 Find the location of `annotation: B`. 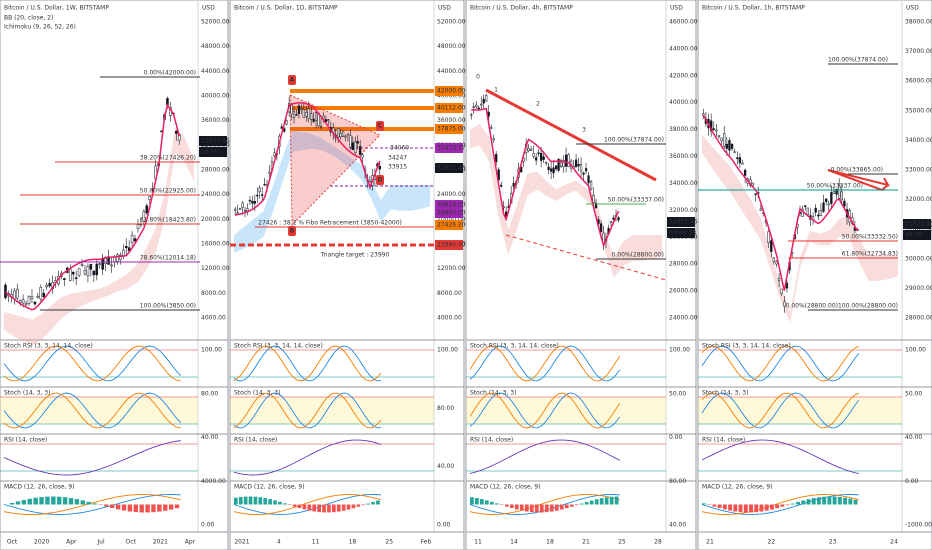

annotation: B is located at coordinates (292, 231).